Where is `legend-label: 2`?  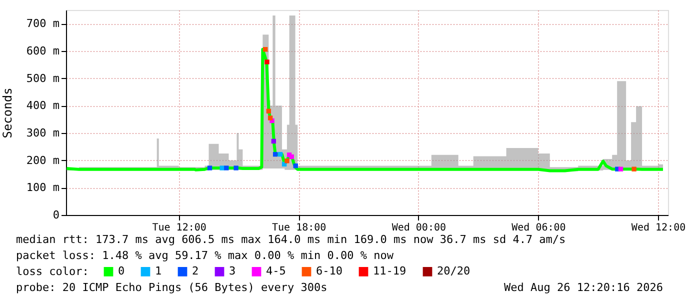
legend-label: 2 is located at coordinates (195, 271).